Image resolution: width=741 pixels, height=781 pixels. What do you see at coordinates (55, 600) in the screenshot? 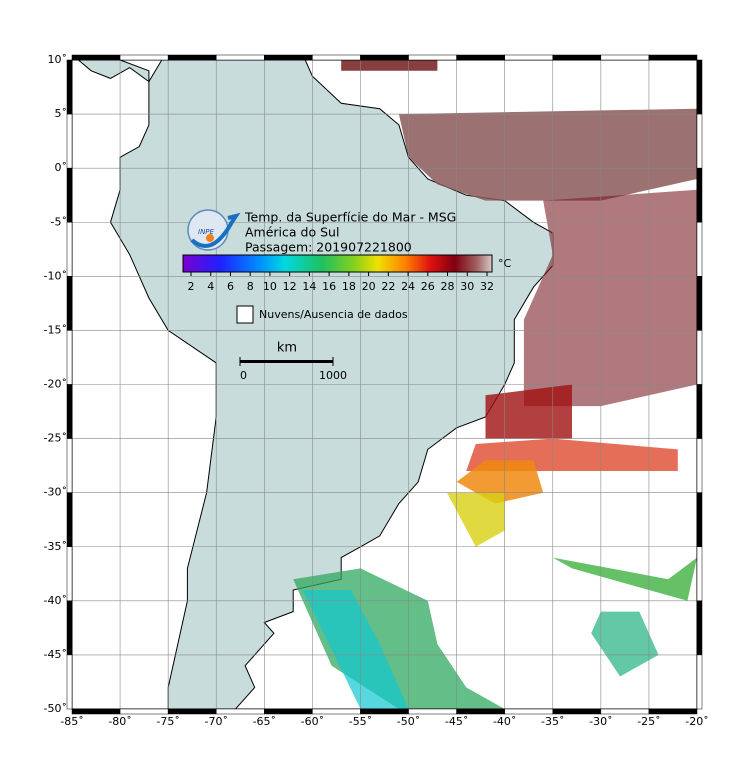
I see `lat-tick-label: -40˚` at bounding box center [55, 600].